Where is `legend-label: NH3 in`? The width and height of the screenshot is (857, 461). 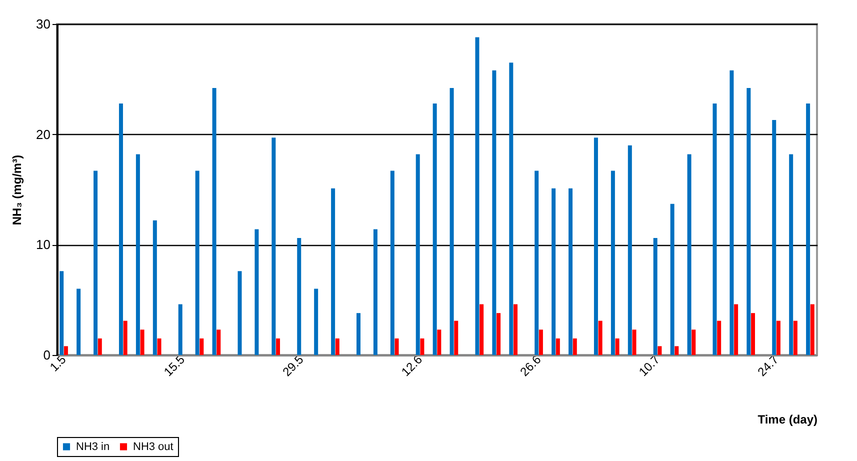
legend-label: NH3 in is located at coordinates (93, 446).